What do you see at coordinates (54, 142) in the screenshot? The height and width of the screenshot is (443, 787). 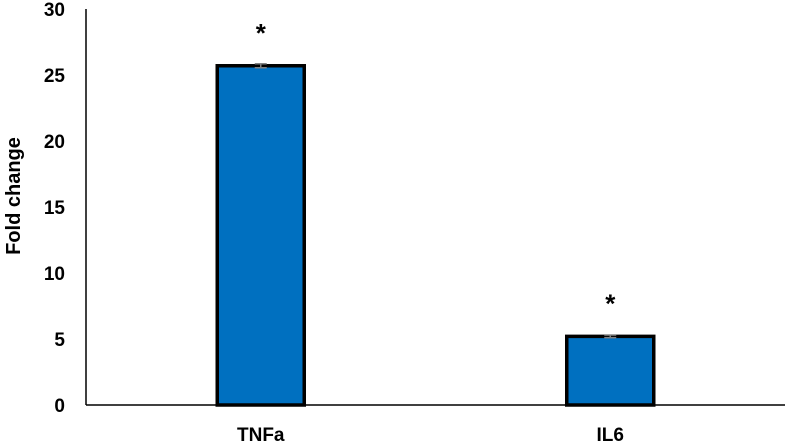 I see `y-tick-label: 20` at bounding box center [54, 142].